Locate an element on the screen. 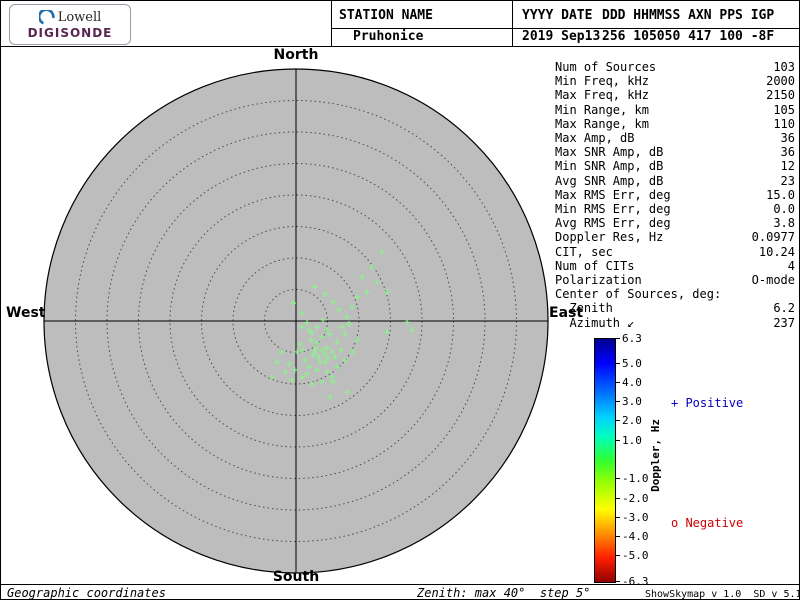 Image resolution: width=800 pixels, height=600 pixels. stat-label: Center of Sources, deg: is located at coordinates (638, 294).